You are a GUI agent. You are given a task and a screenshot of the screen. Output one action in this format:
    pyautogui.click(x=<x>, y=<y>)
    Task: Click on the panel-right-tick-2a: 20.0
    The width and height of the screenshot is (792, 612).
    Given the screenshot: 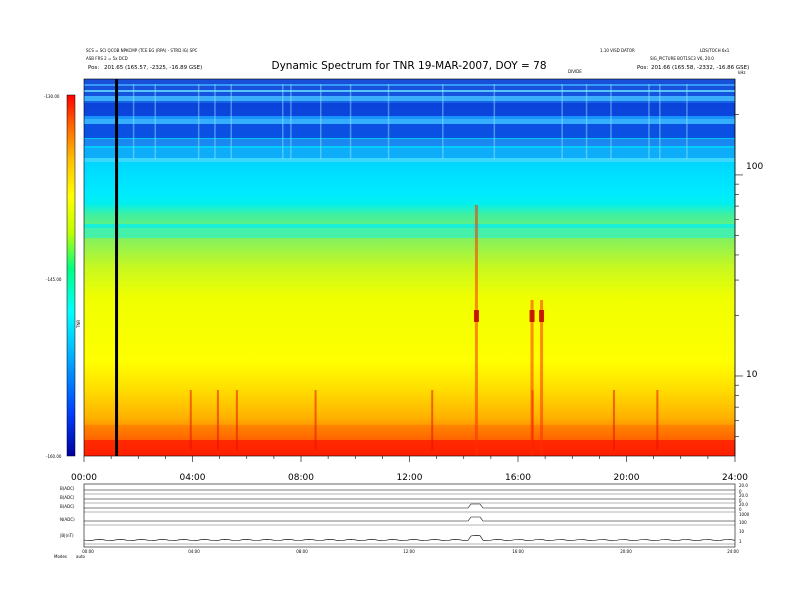 What is the action you would take?
    pyautogui.click(x=743, y=495)
    